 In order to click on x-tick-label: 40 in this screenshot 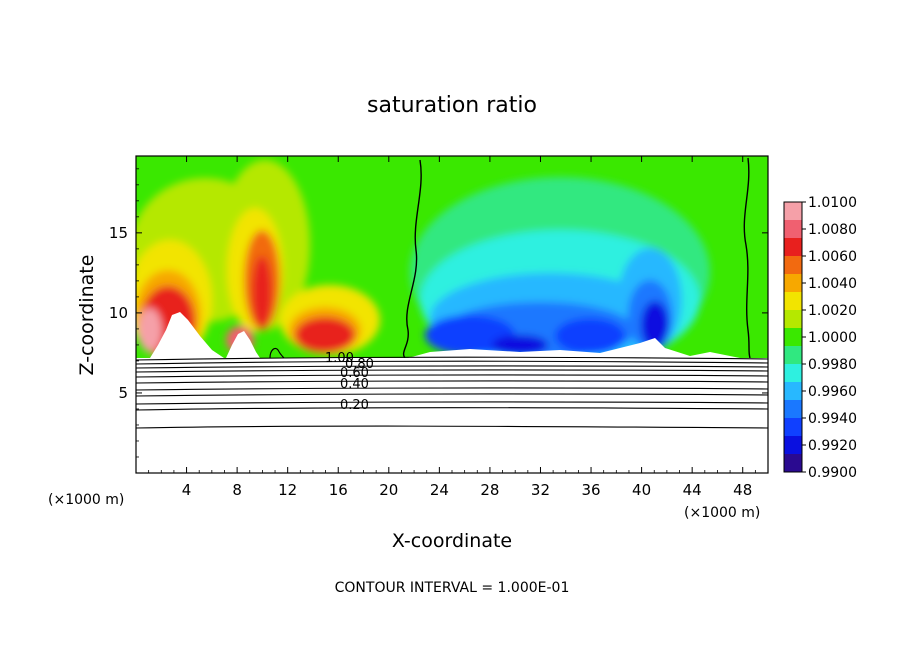, I will do `click(641, 490)`.